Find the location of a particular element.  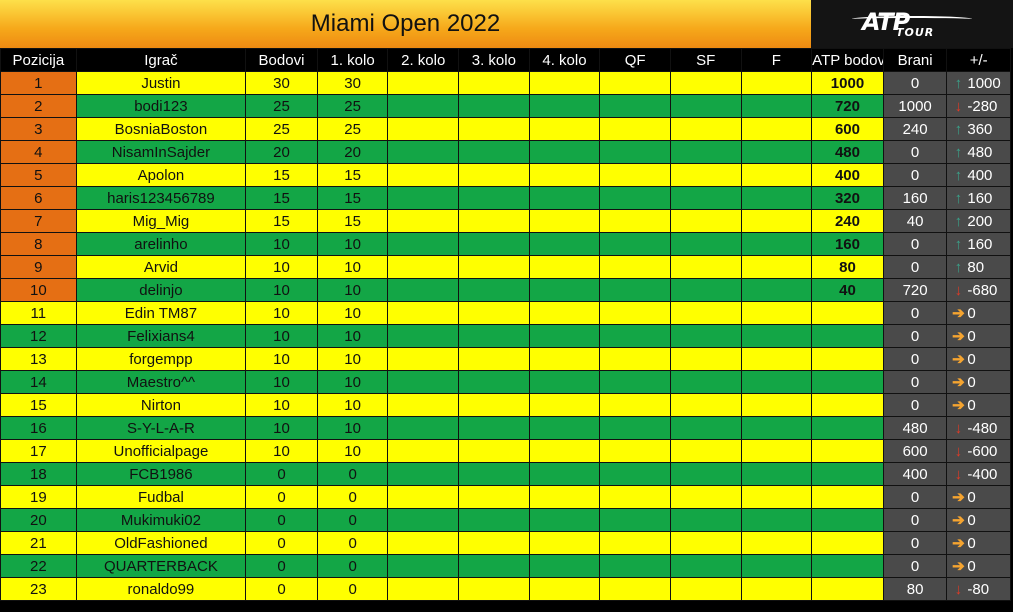

table-row: 4 NisamInSajder 20 20 480 0 ↑ 480 is located at coordinates (505, 152).